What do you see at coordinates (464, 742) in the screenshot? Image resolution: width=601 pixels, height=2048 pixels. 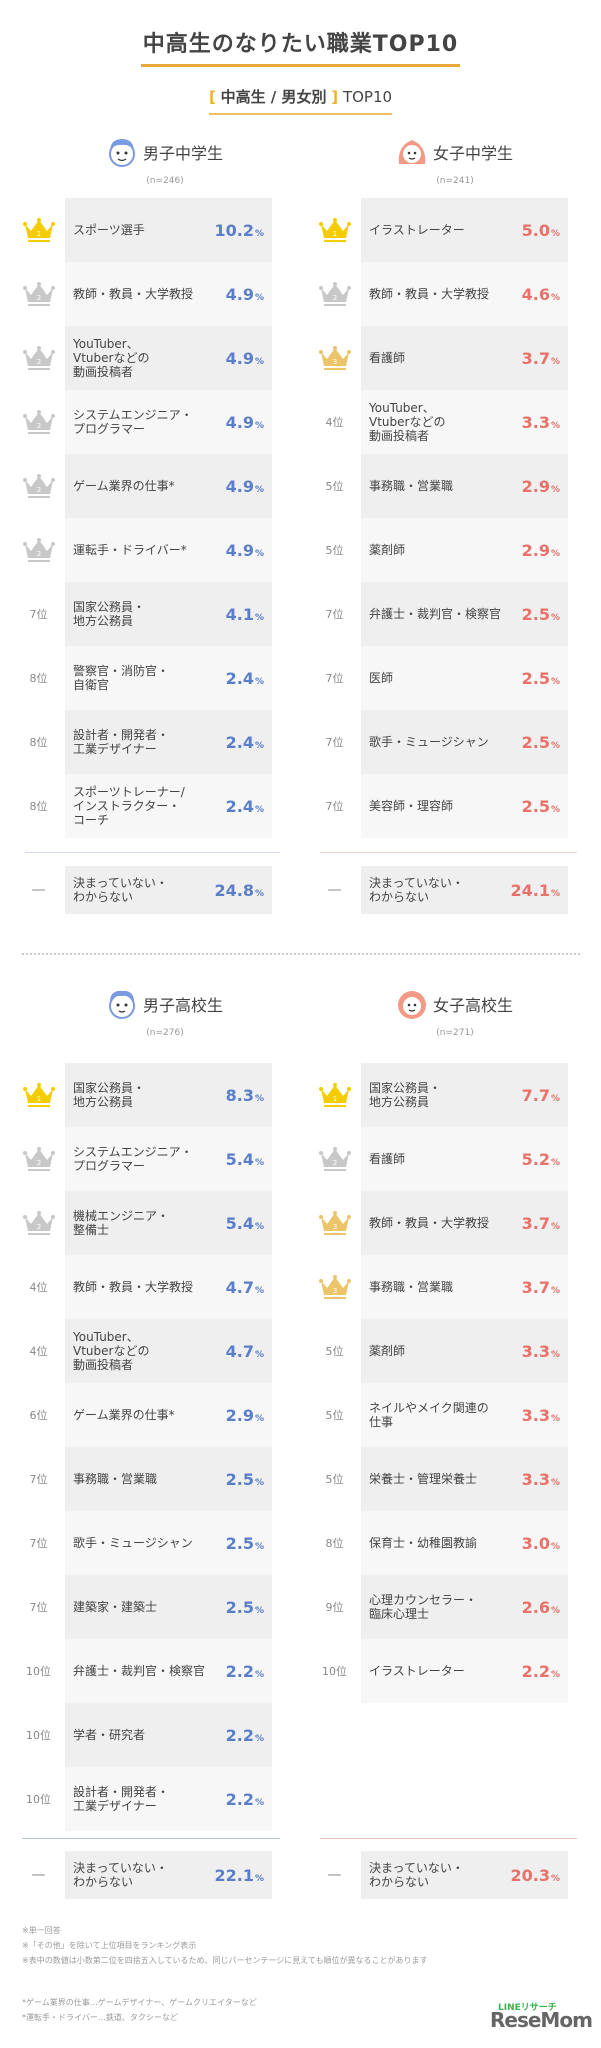 I see `row-cell: 歌手・ミュージシャン 2.5%` at bounding box center [464, 742].